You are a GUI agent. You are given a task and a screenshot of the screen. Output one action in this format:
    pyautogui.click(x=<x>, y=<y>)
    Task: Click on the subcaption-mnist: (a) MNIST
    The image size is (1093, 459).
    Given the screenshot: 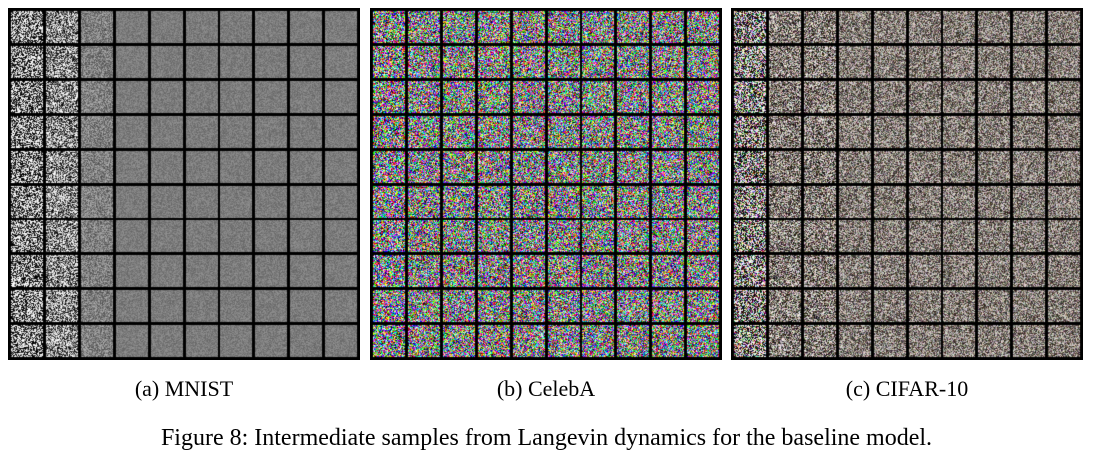 What is the action you would take?
    pyautogui.click(x=184, y=388)
    